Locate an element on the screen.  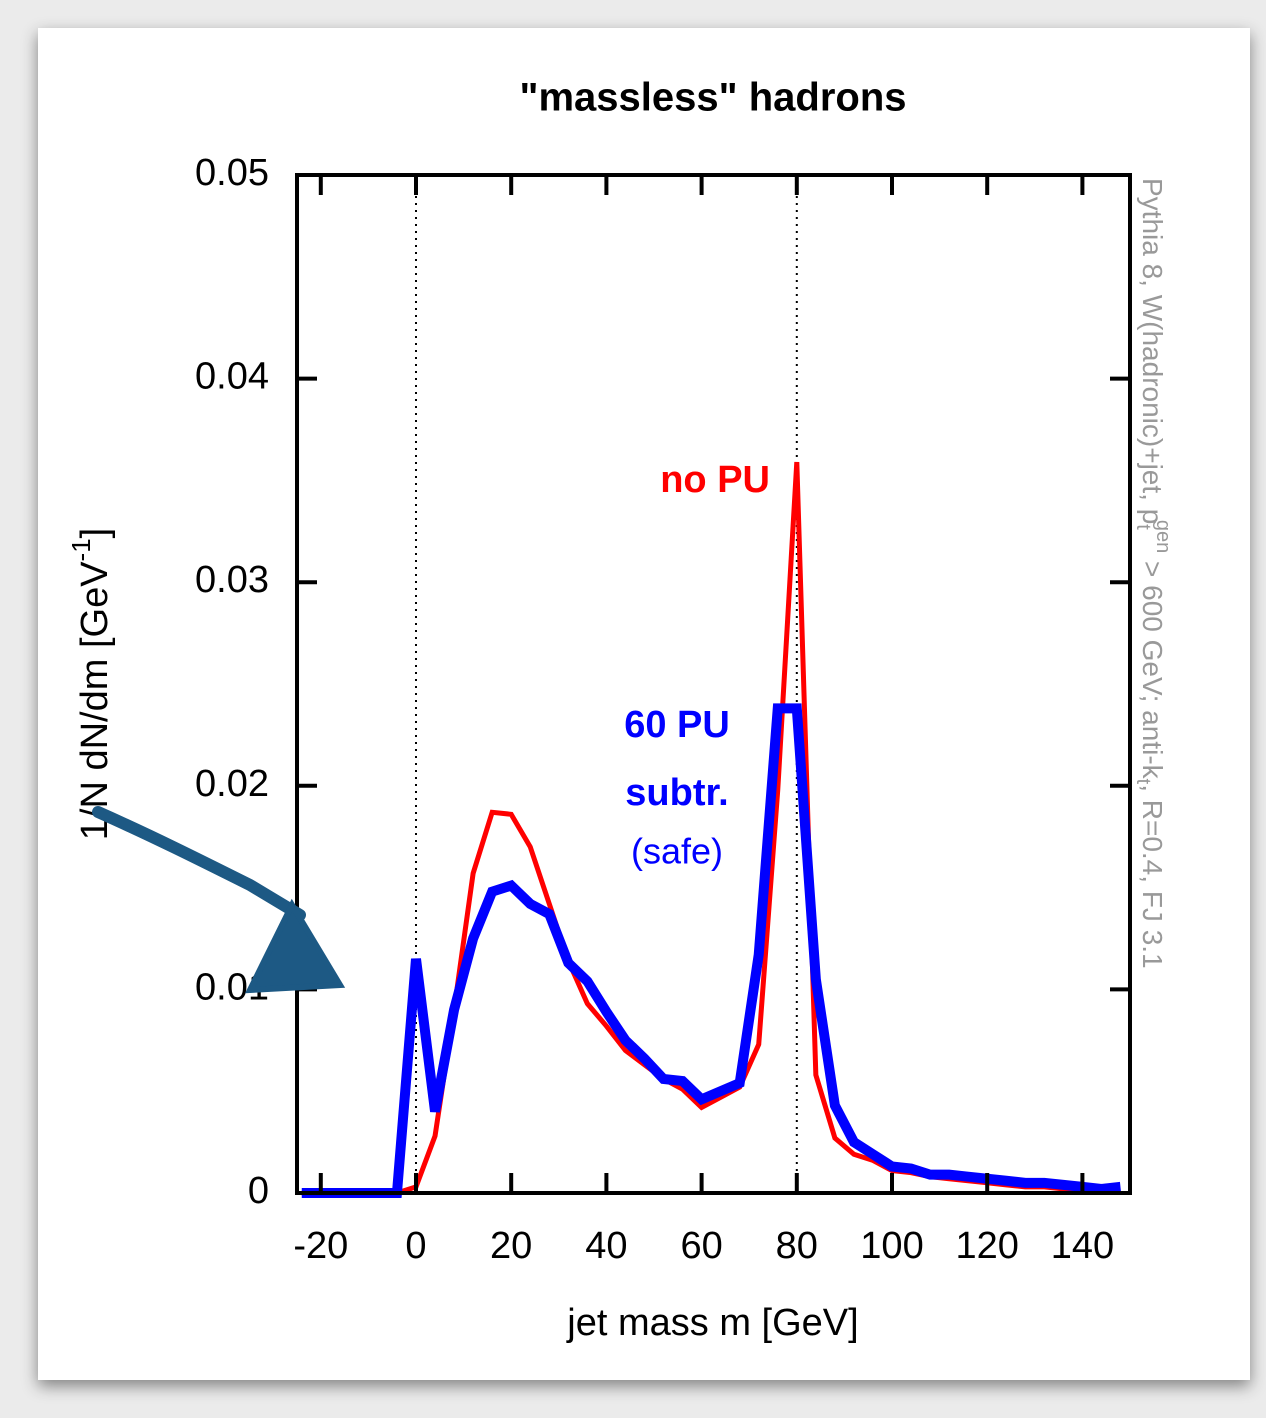
y-tick-label: 0.02 is located at coordinates (232, 784).